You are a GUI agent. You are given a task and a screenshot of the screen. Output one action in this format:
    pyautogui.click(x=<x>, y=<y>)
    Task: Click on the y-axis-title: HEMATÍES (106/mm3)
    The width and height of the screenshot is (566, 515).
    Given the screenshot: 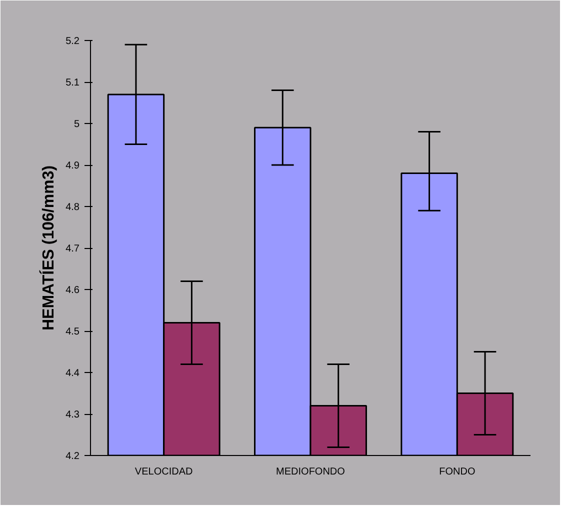 What is the action you would take?
    pyautogui.click(x=48, y=248)
    